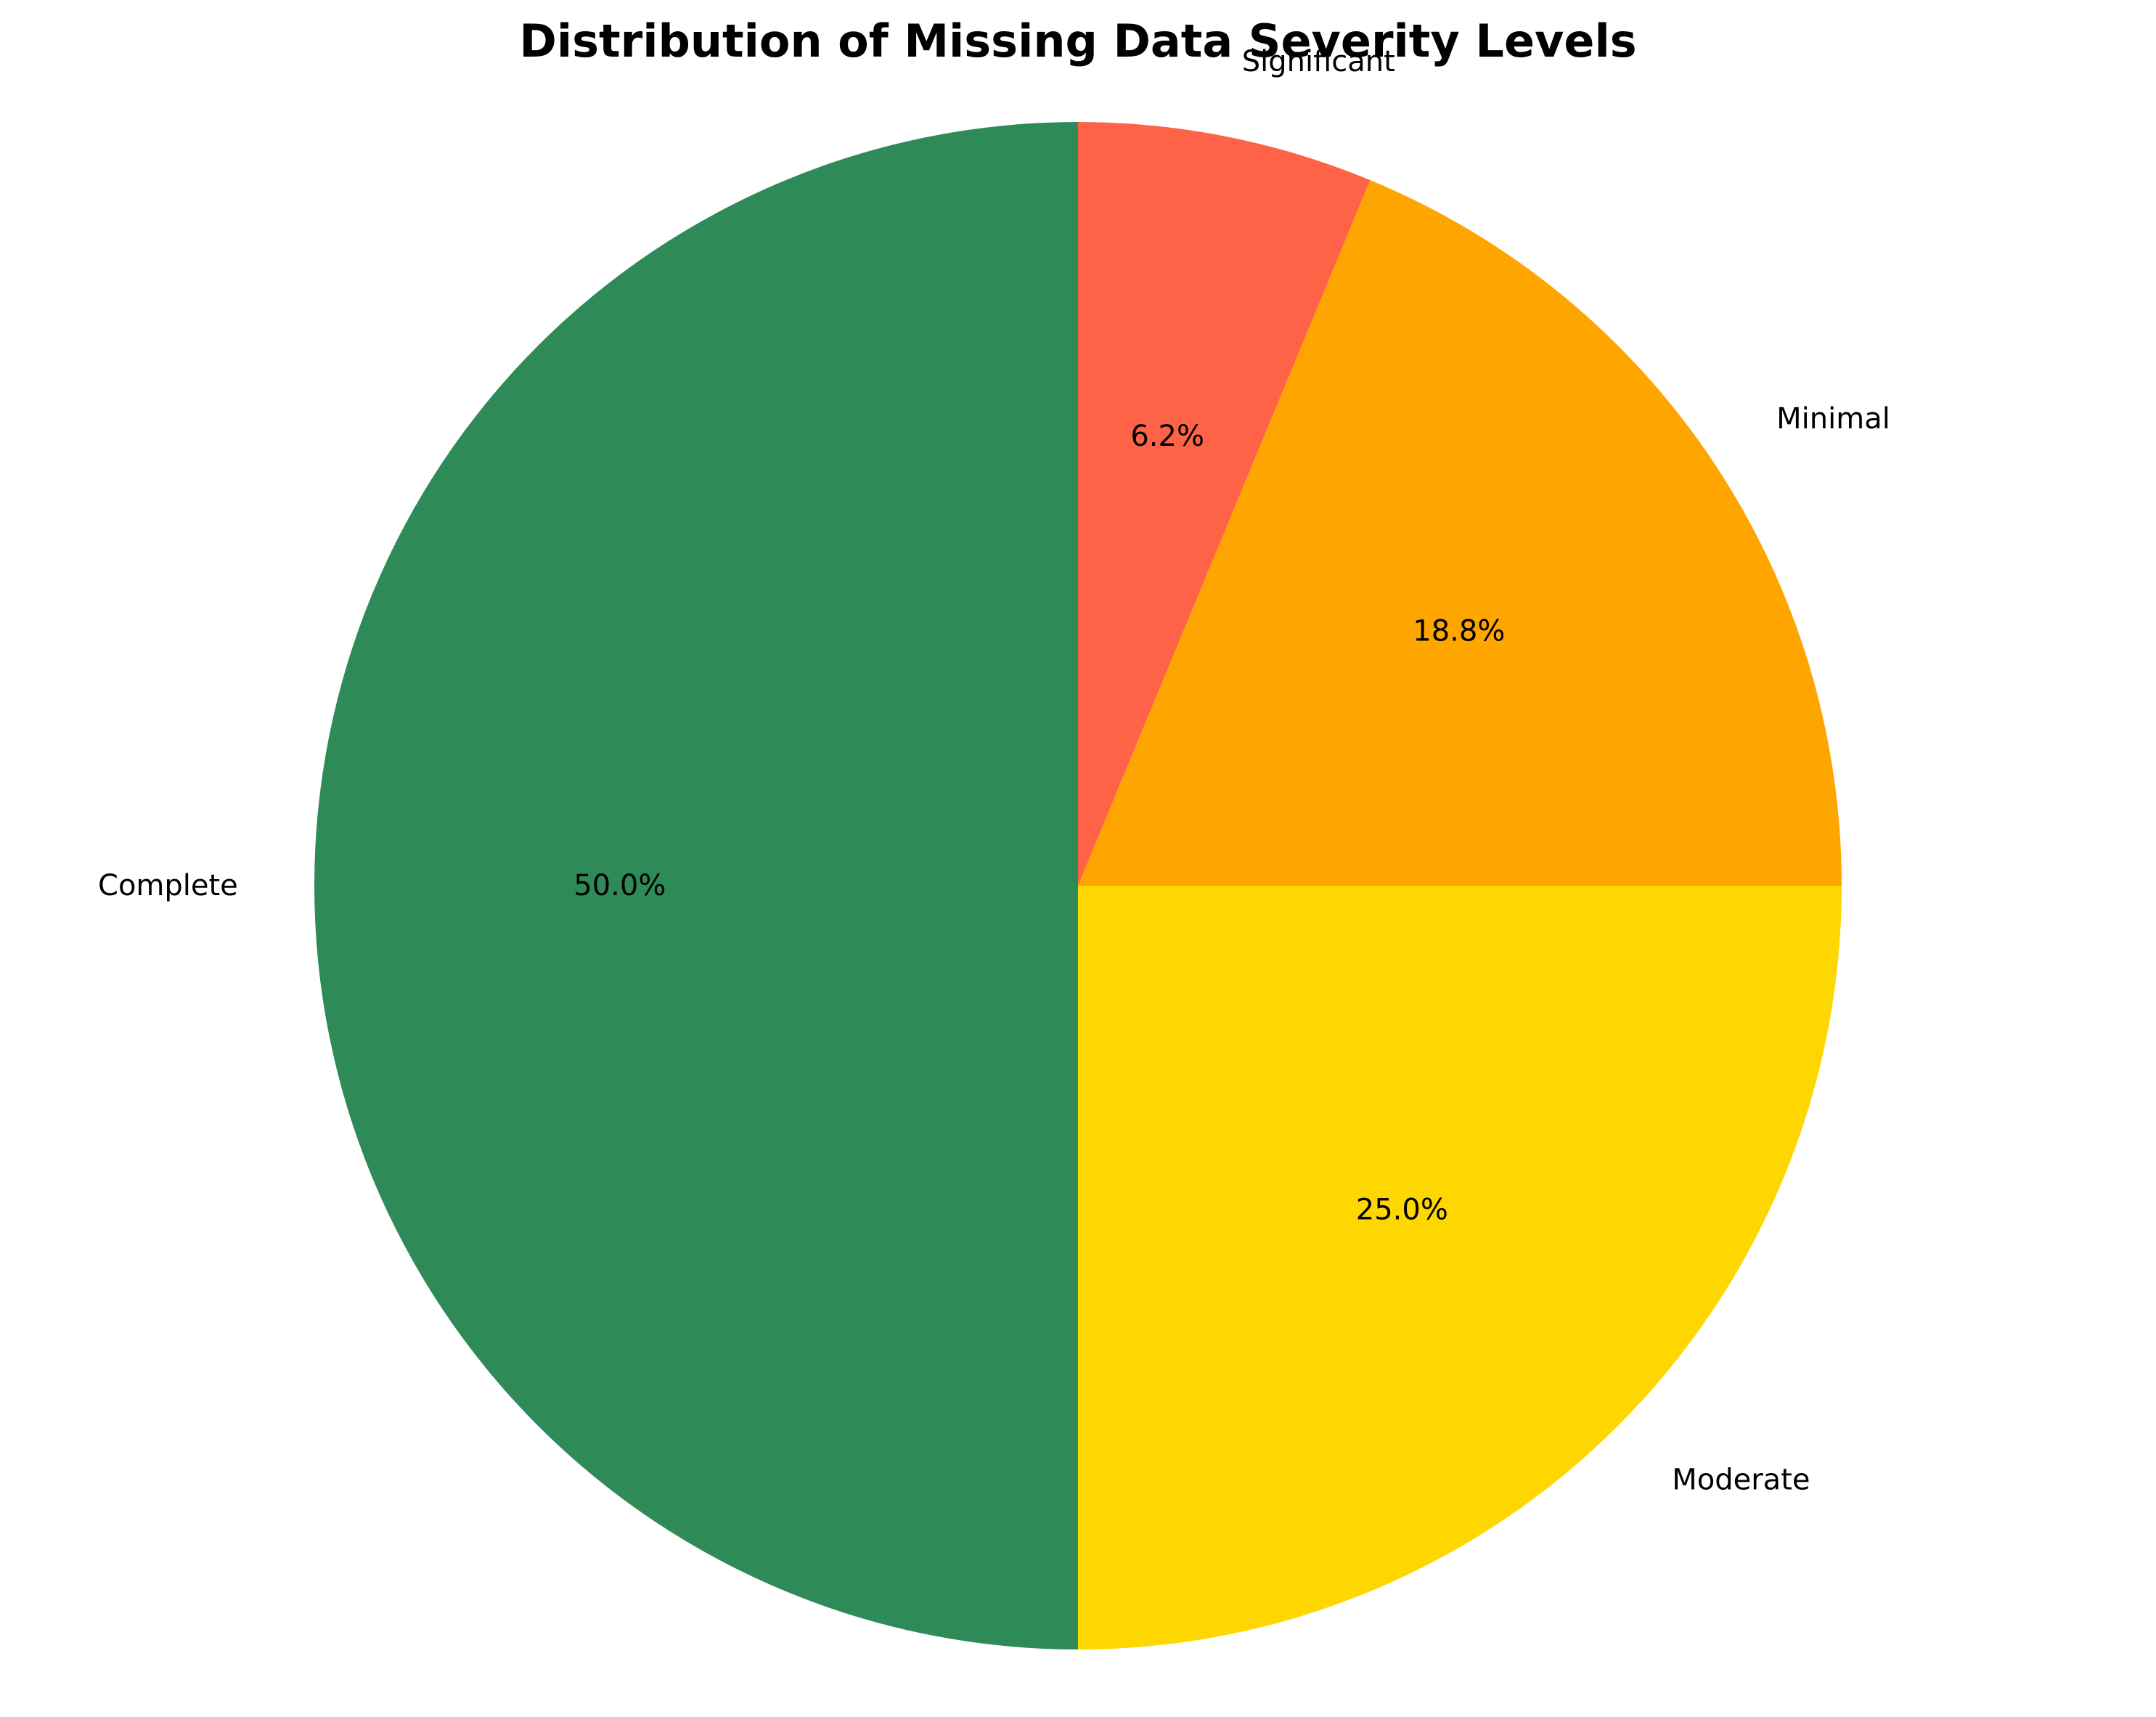  Describe the element at coordinates (620, 885) in the screenshot. I see `percent-label-complete: 50.0%` at that location.